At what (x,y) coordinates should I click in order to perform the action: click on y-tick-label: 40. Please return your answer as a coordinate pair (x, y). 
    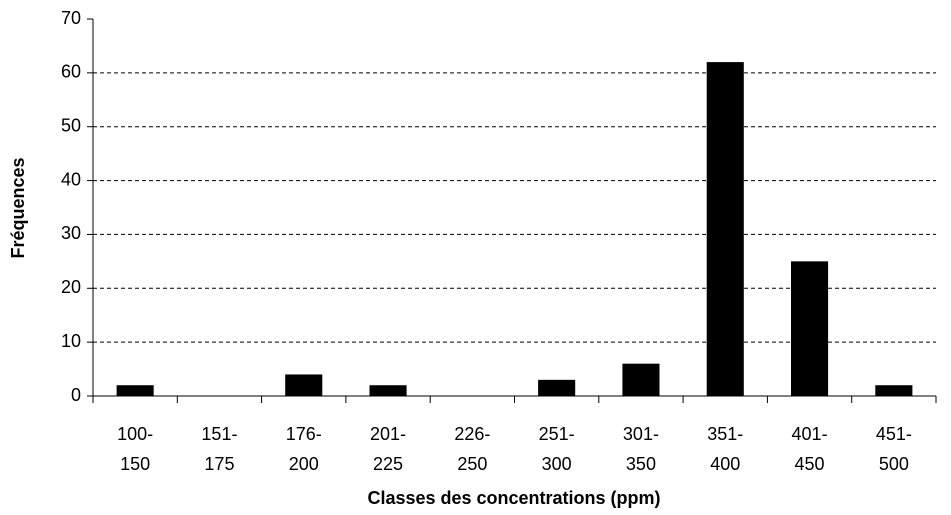
    Looking at the image, I should click on (71, 179).